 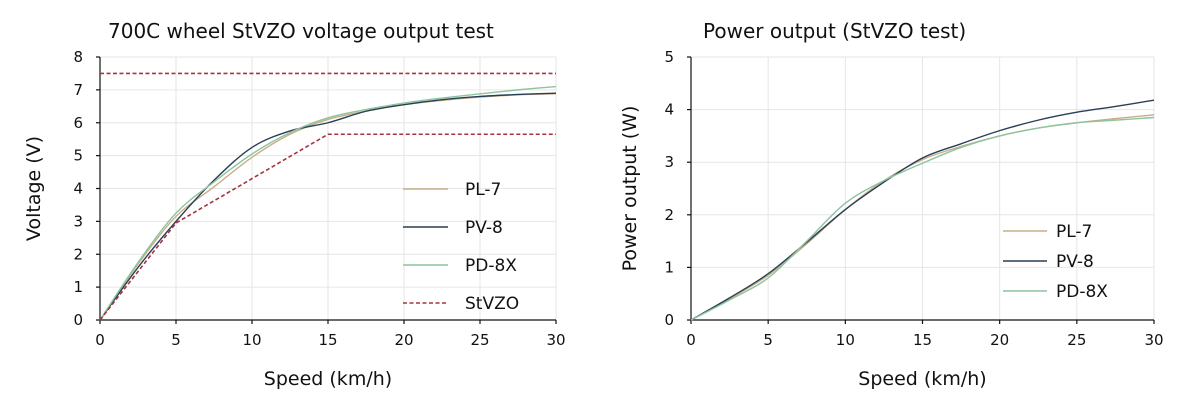 What do you see at coordinates (492, 304) in the screenshot?
I see `legend-label: StVZO` at bounding box center [492, 304].